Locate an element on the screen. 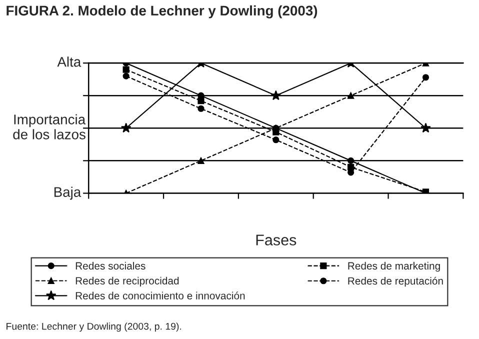 This screenshot has height=339, width=479. legend-label: Redes de reputación is located at coordinates (395, 281).